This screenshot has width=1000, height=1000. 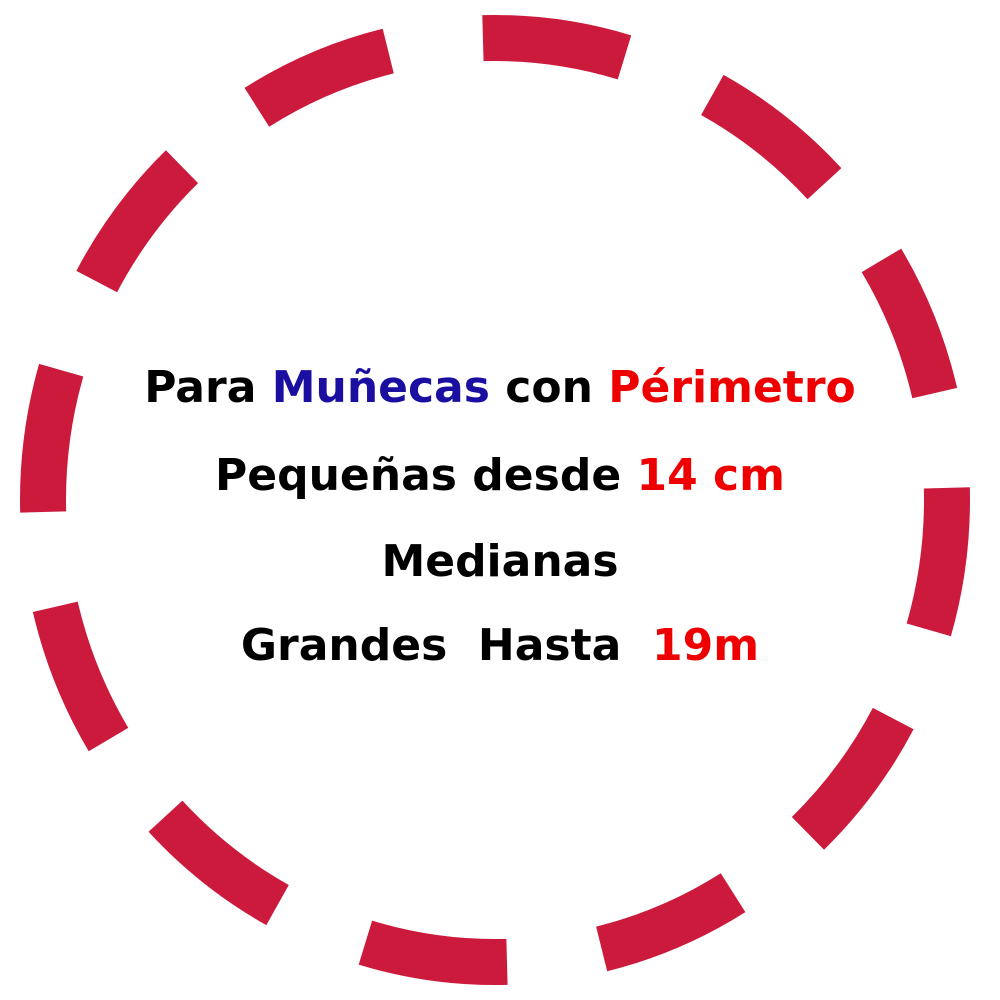 I want to click on text-line: Pequeñas desde 14 cm, so click(x=500, y=475).